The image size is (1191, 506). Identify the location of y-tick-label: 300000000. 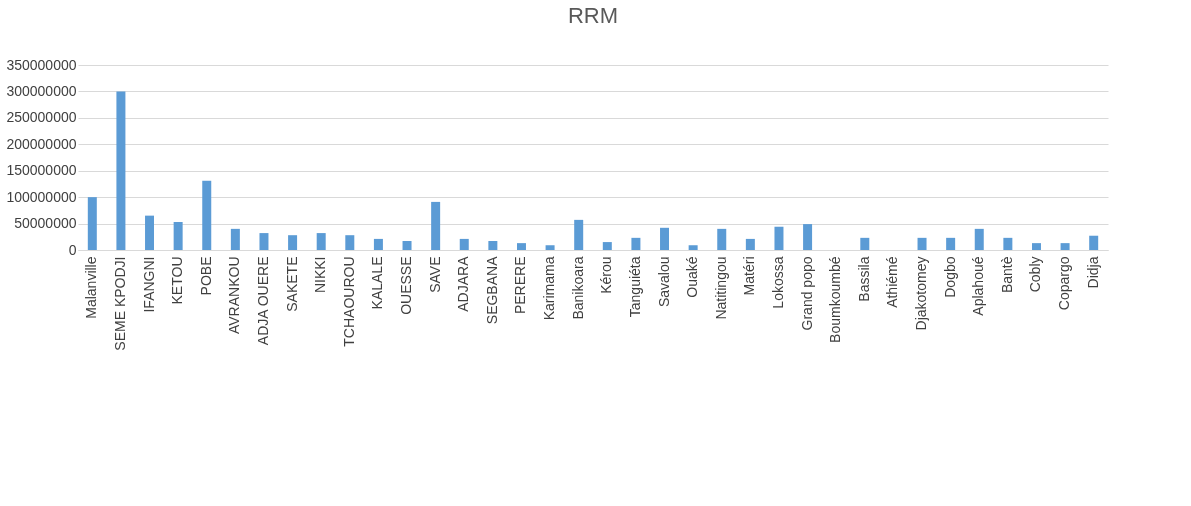
(41, 90).